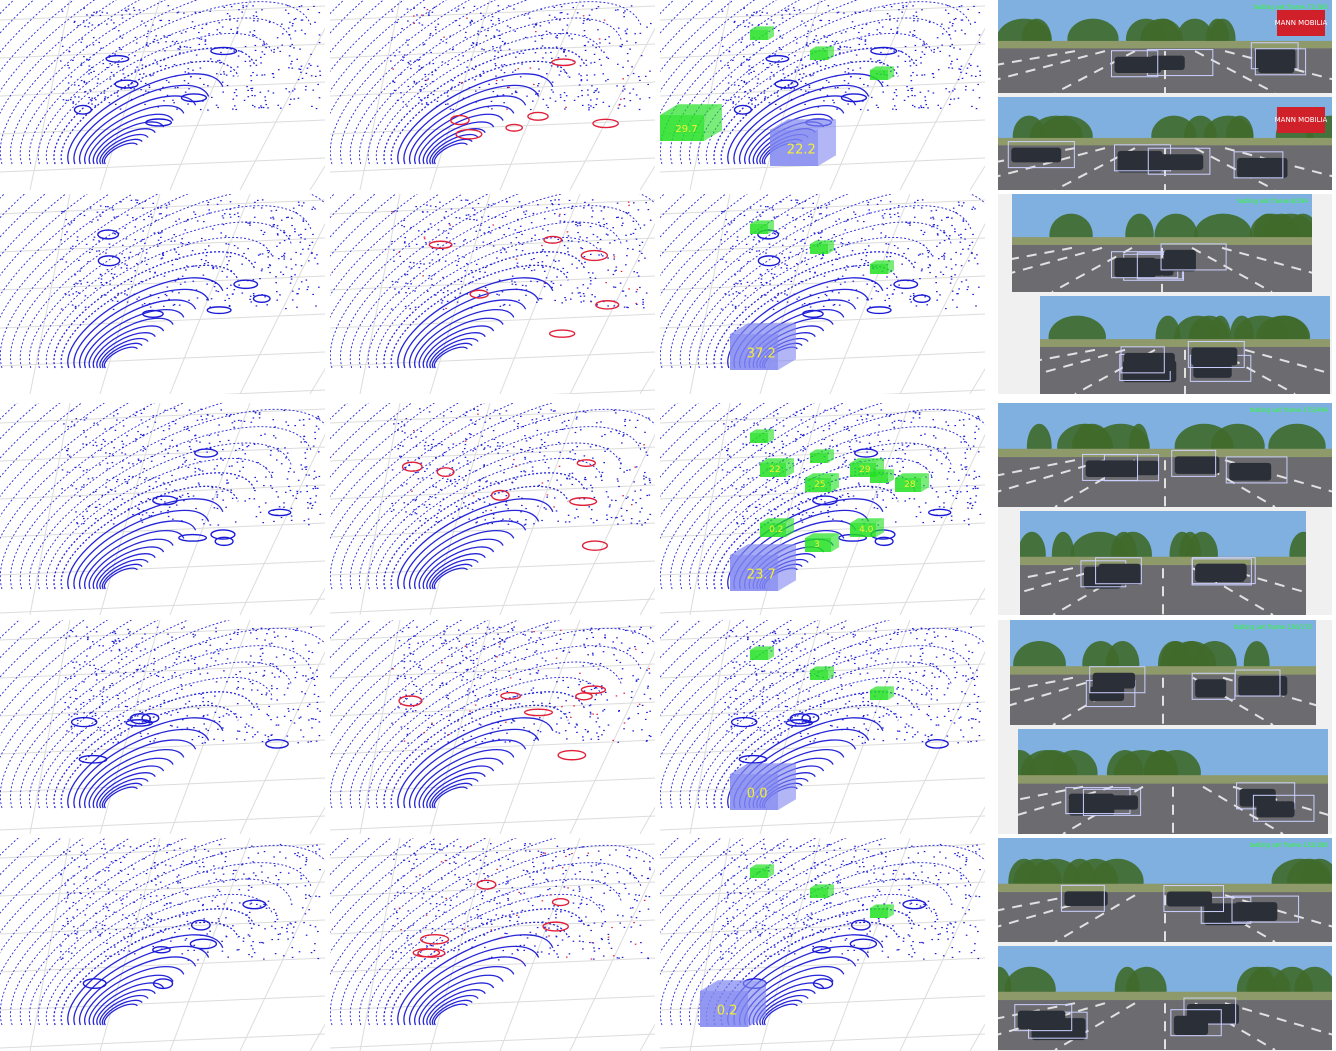 This screenshot has width=1336, height=1051. Describe the element at coordinates (822, 944) in the screenshot. I see `detection-point-cloud-panel: 0.2` at that location.